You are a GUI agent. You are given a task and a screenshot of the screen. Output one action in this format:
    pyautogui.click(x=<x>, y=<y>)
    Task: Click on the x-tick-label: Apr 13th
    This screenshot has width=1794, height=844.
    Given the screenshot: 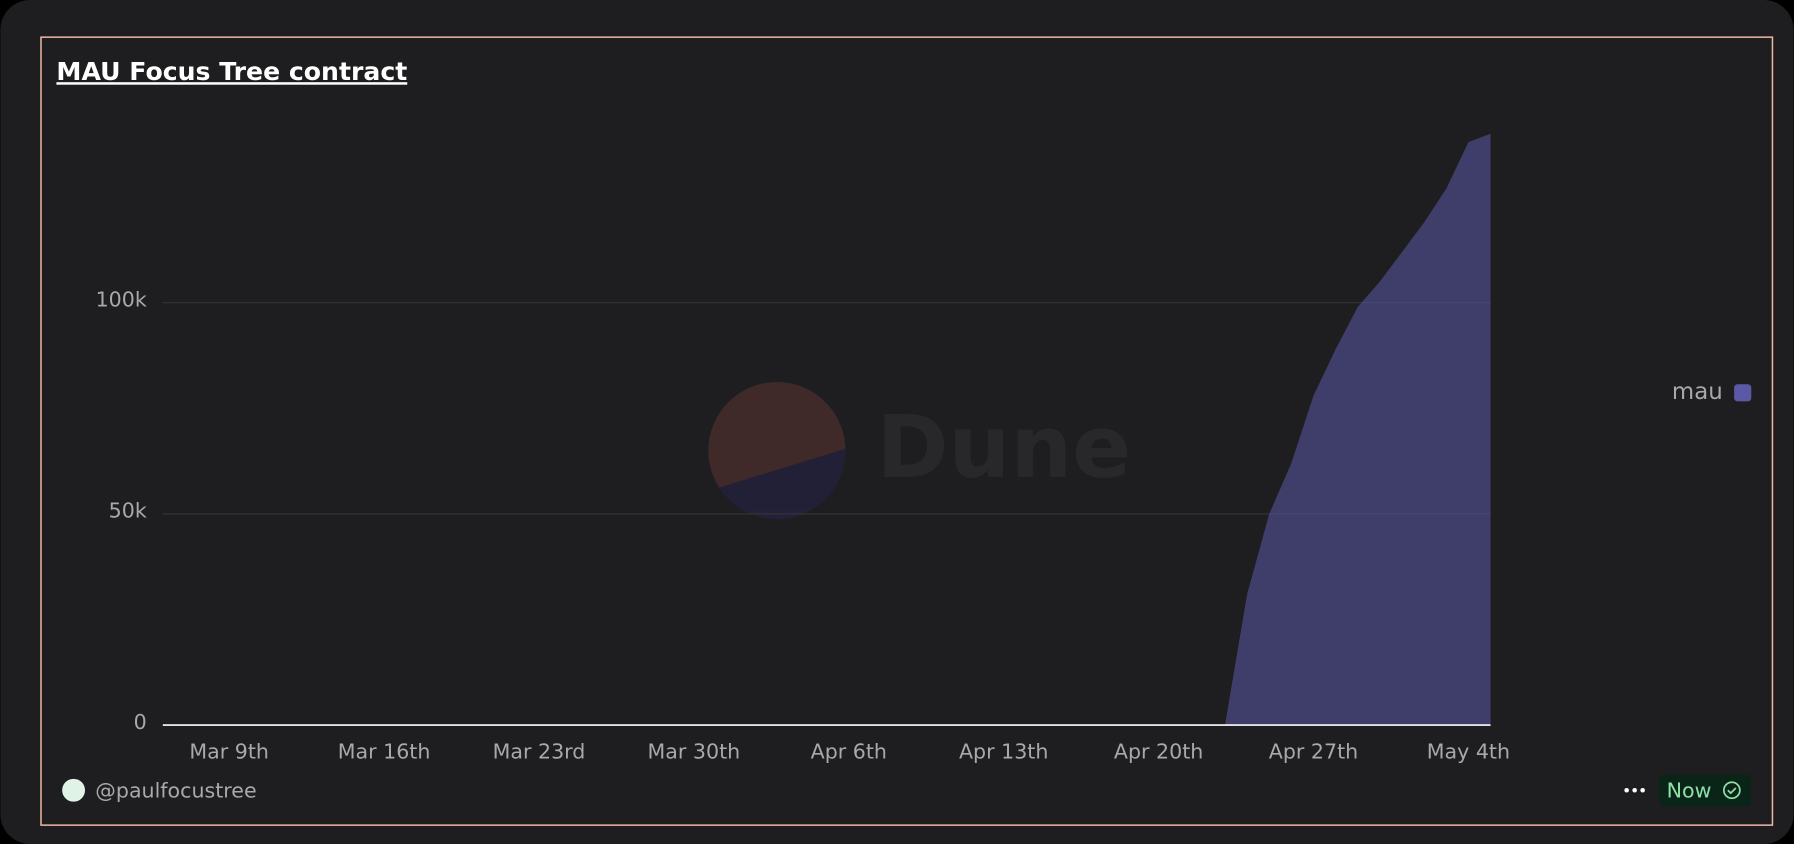 What is the action you would take?
    pyautogui.click(x=1003, y=752)
    